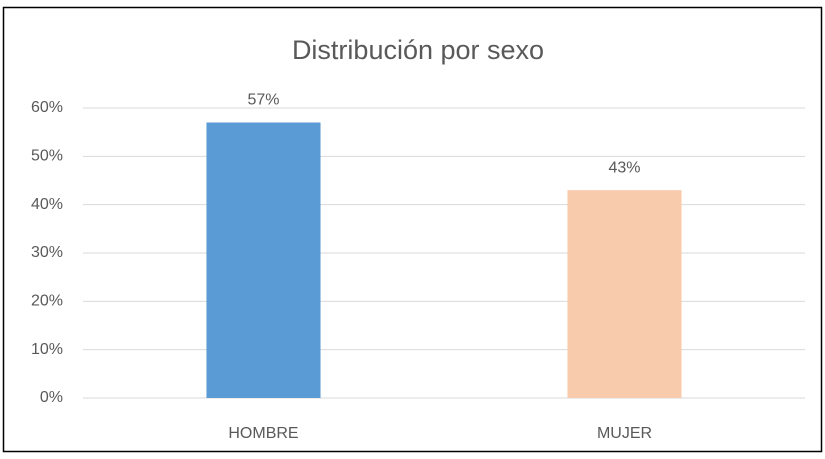 The height and width of the screenshot is (459, 825). What do you see at coordinates (47, 349) in the screenshot?
I see `y-tick-label: 10%` at bounding box center [47, 349].